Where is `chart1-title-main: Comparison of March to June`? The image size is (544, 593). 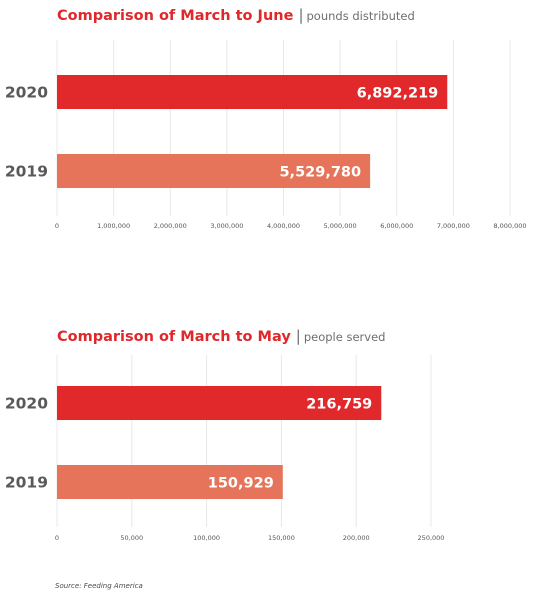 chart1-title-main: Comparison of March to June is located at coordinates (175, 16).